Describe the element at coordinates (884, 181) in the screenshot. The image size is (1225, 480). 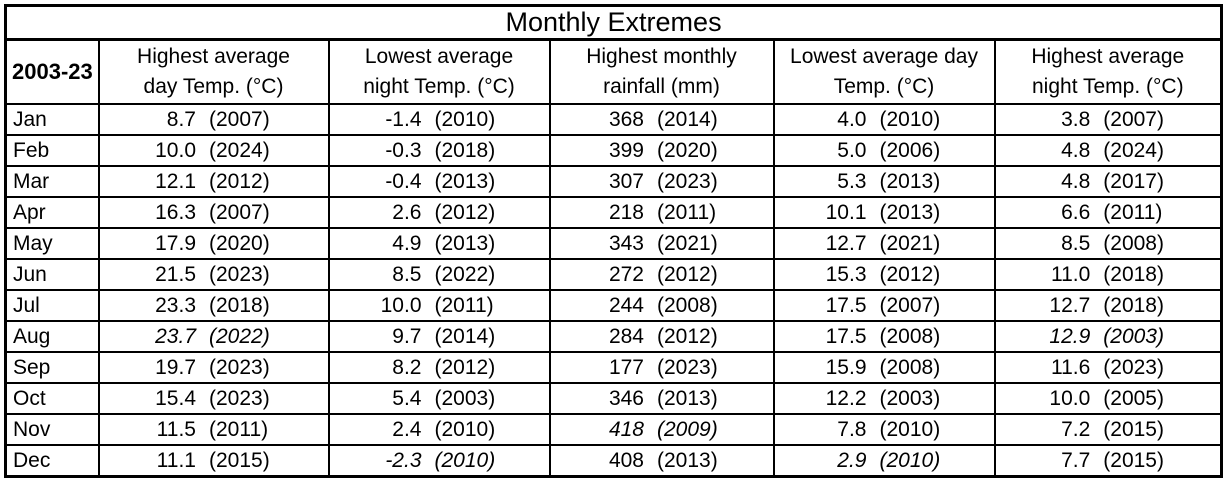
I see `table-cell: 5.3 (2013)` at that location.